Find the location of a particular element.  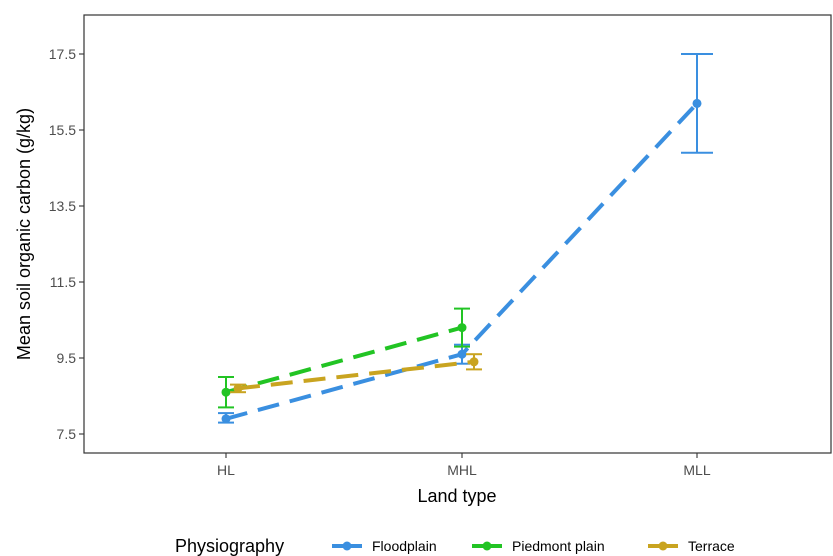

x-tick-label: MLL is located at coordinates (696, 470).